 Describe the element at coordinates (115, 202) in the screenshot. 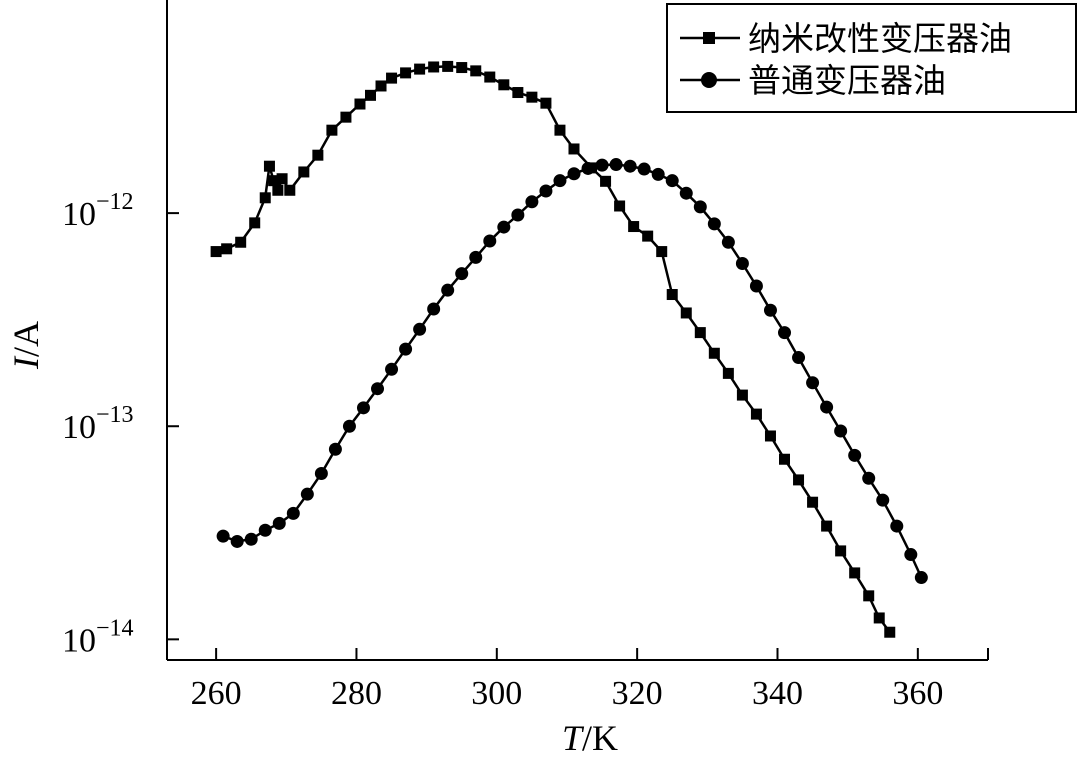

I see `y-tick-exponent: −12` at that location.